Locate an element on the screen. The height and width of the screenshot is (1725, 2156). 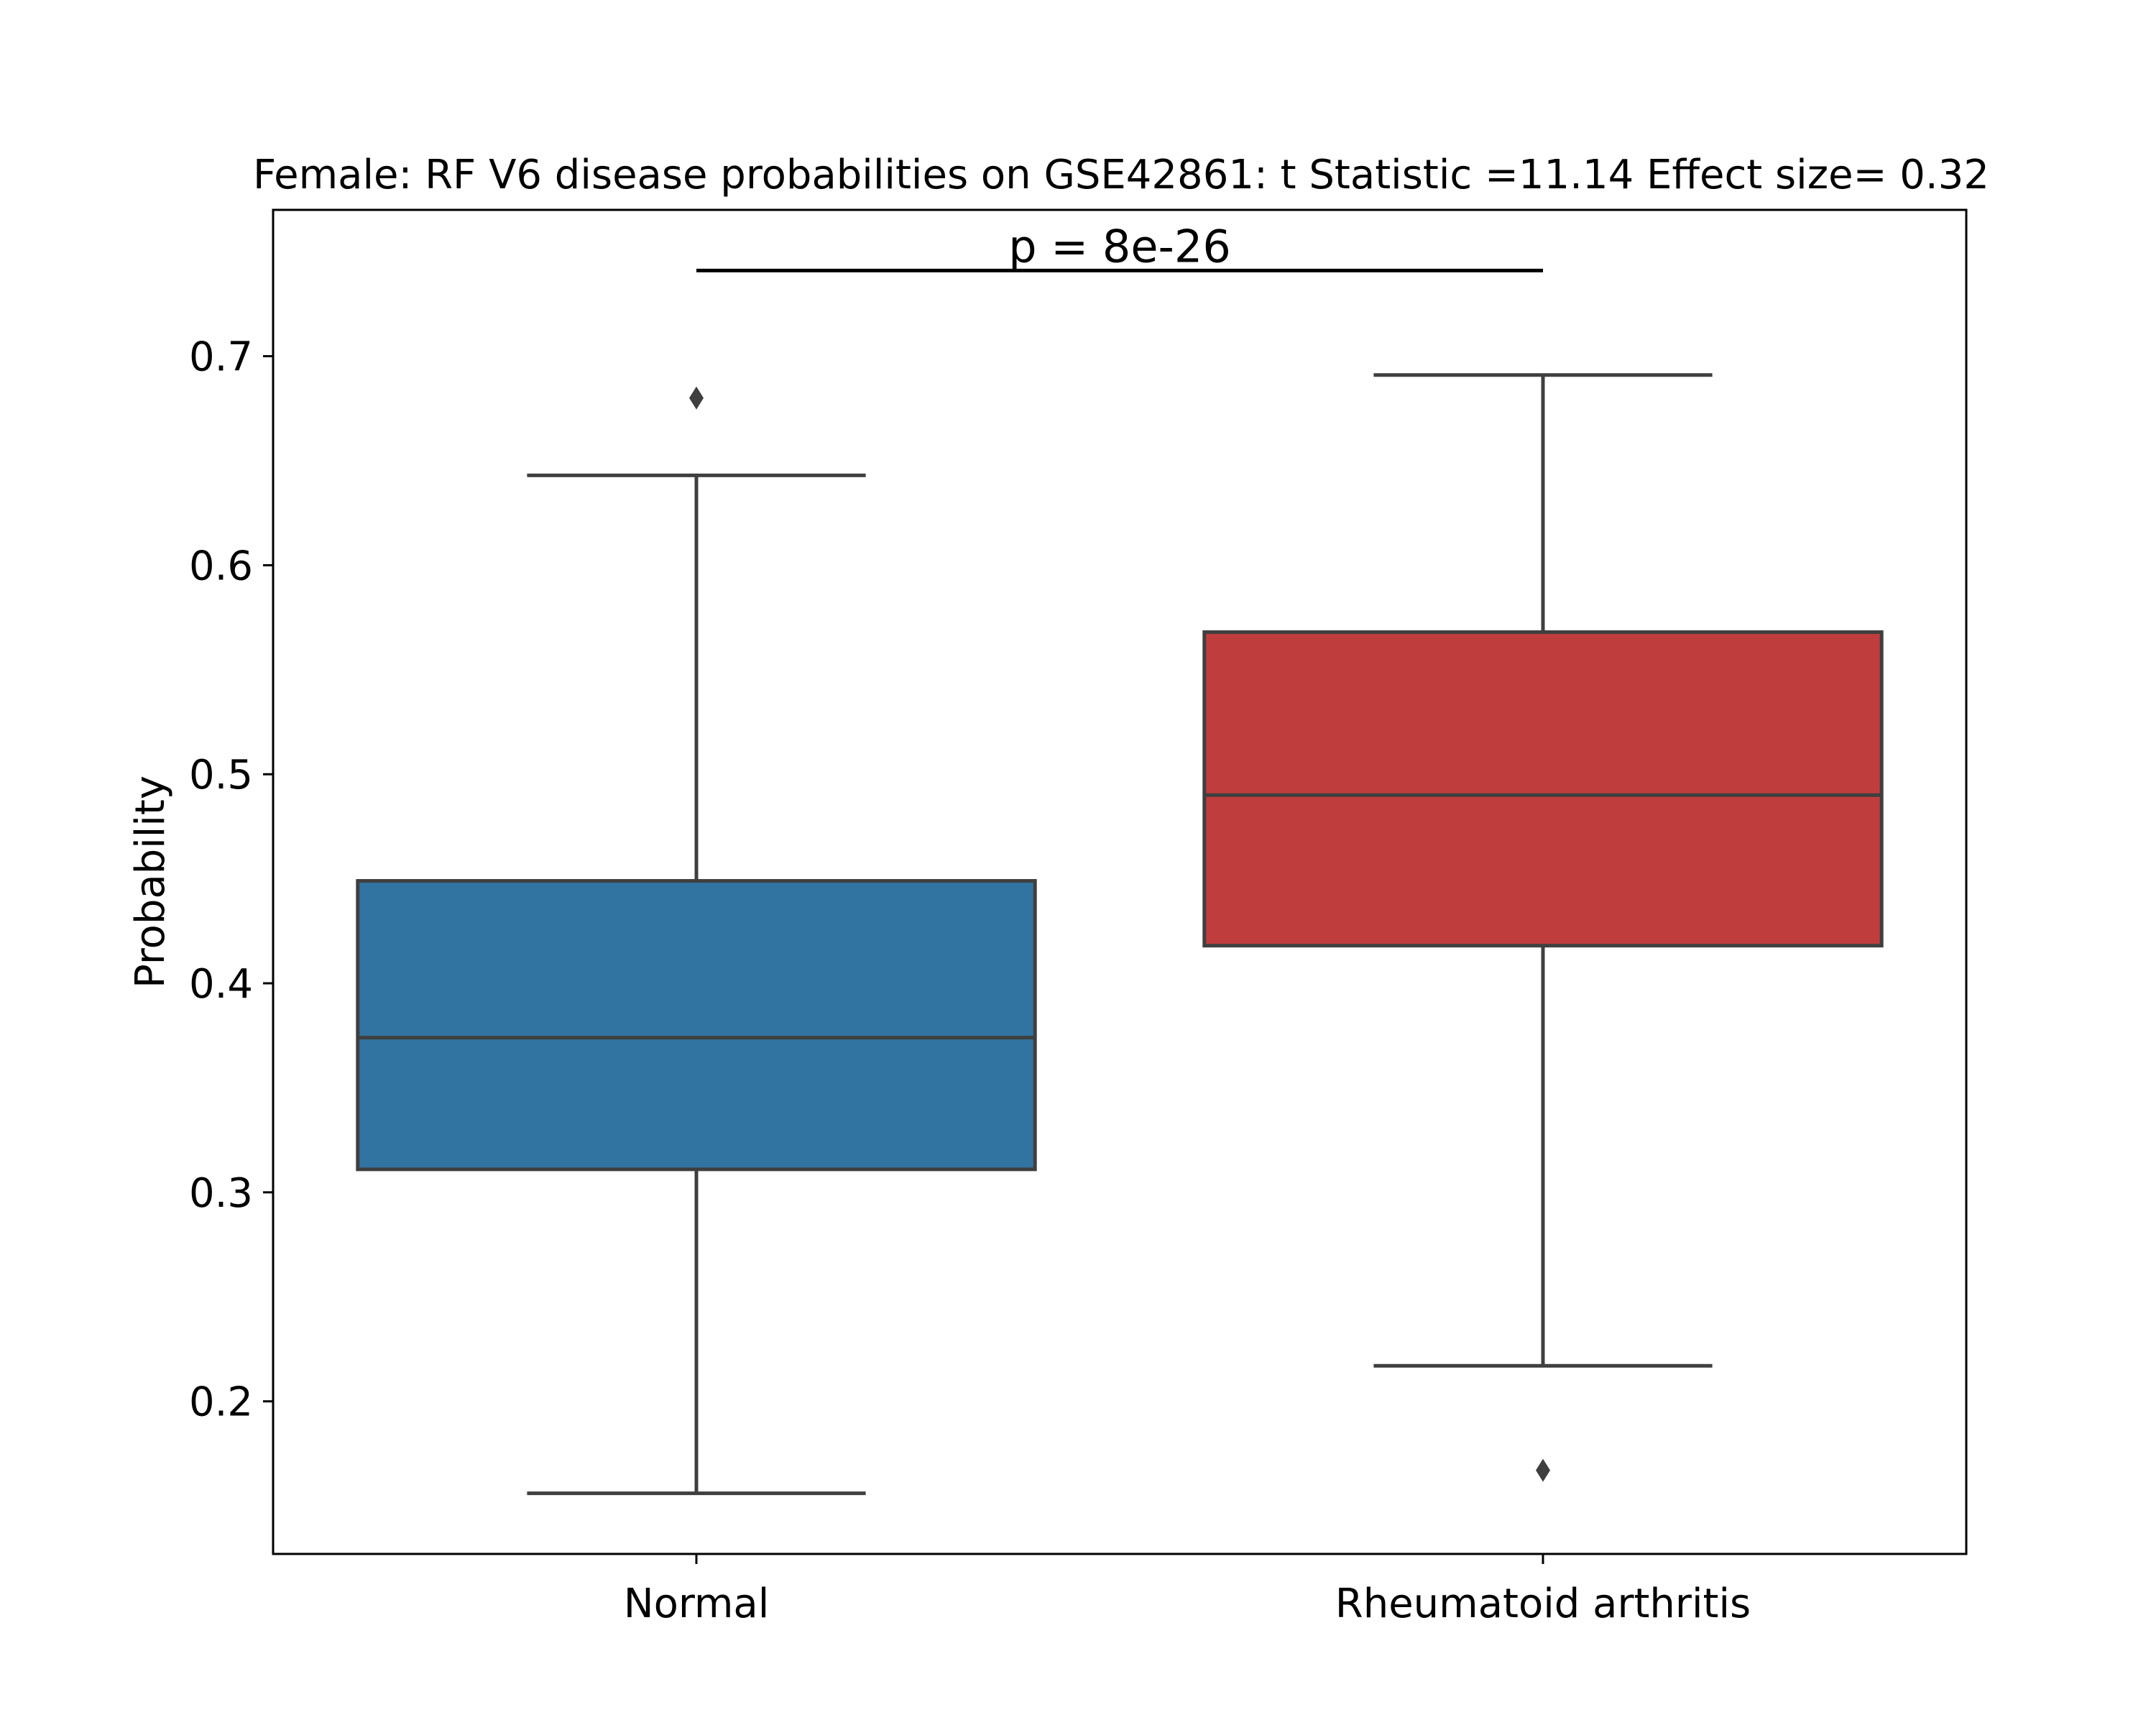
y-tick-label: 0.3 is located at coordinates (221, 1193).